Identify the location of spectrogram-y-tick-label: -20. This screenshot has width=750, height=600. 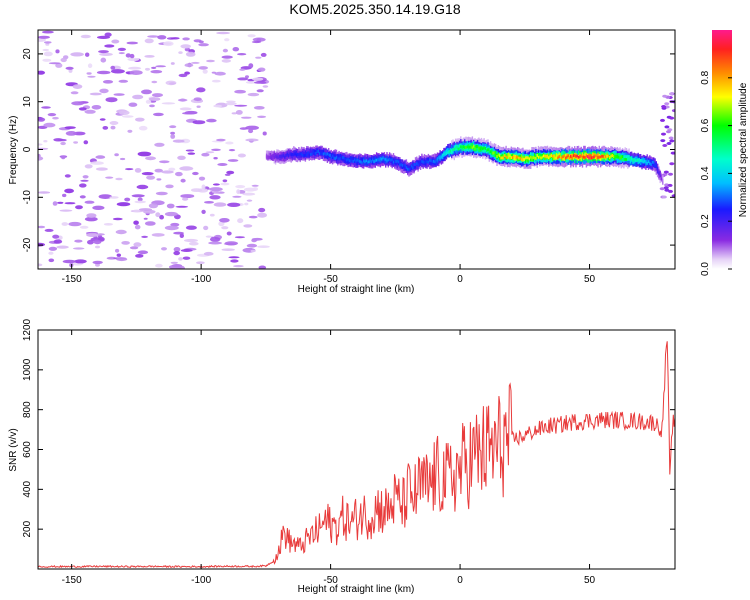
(27, 244).